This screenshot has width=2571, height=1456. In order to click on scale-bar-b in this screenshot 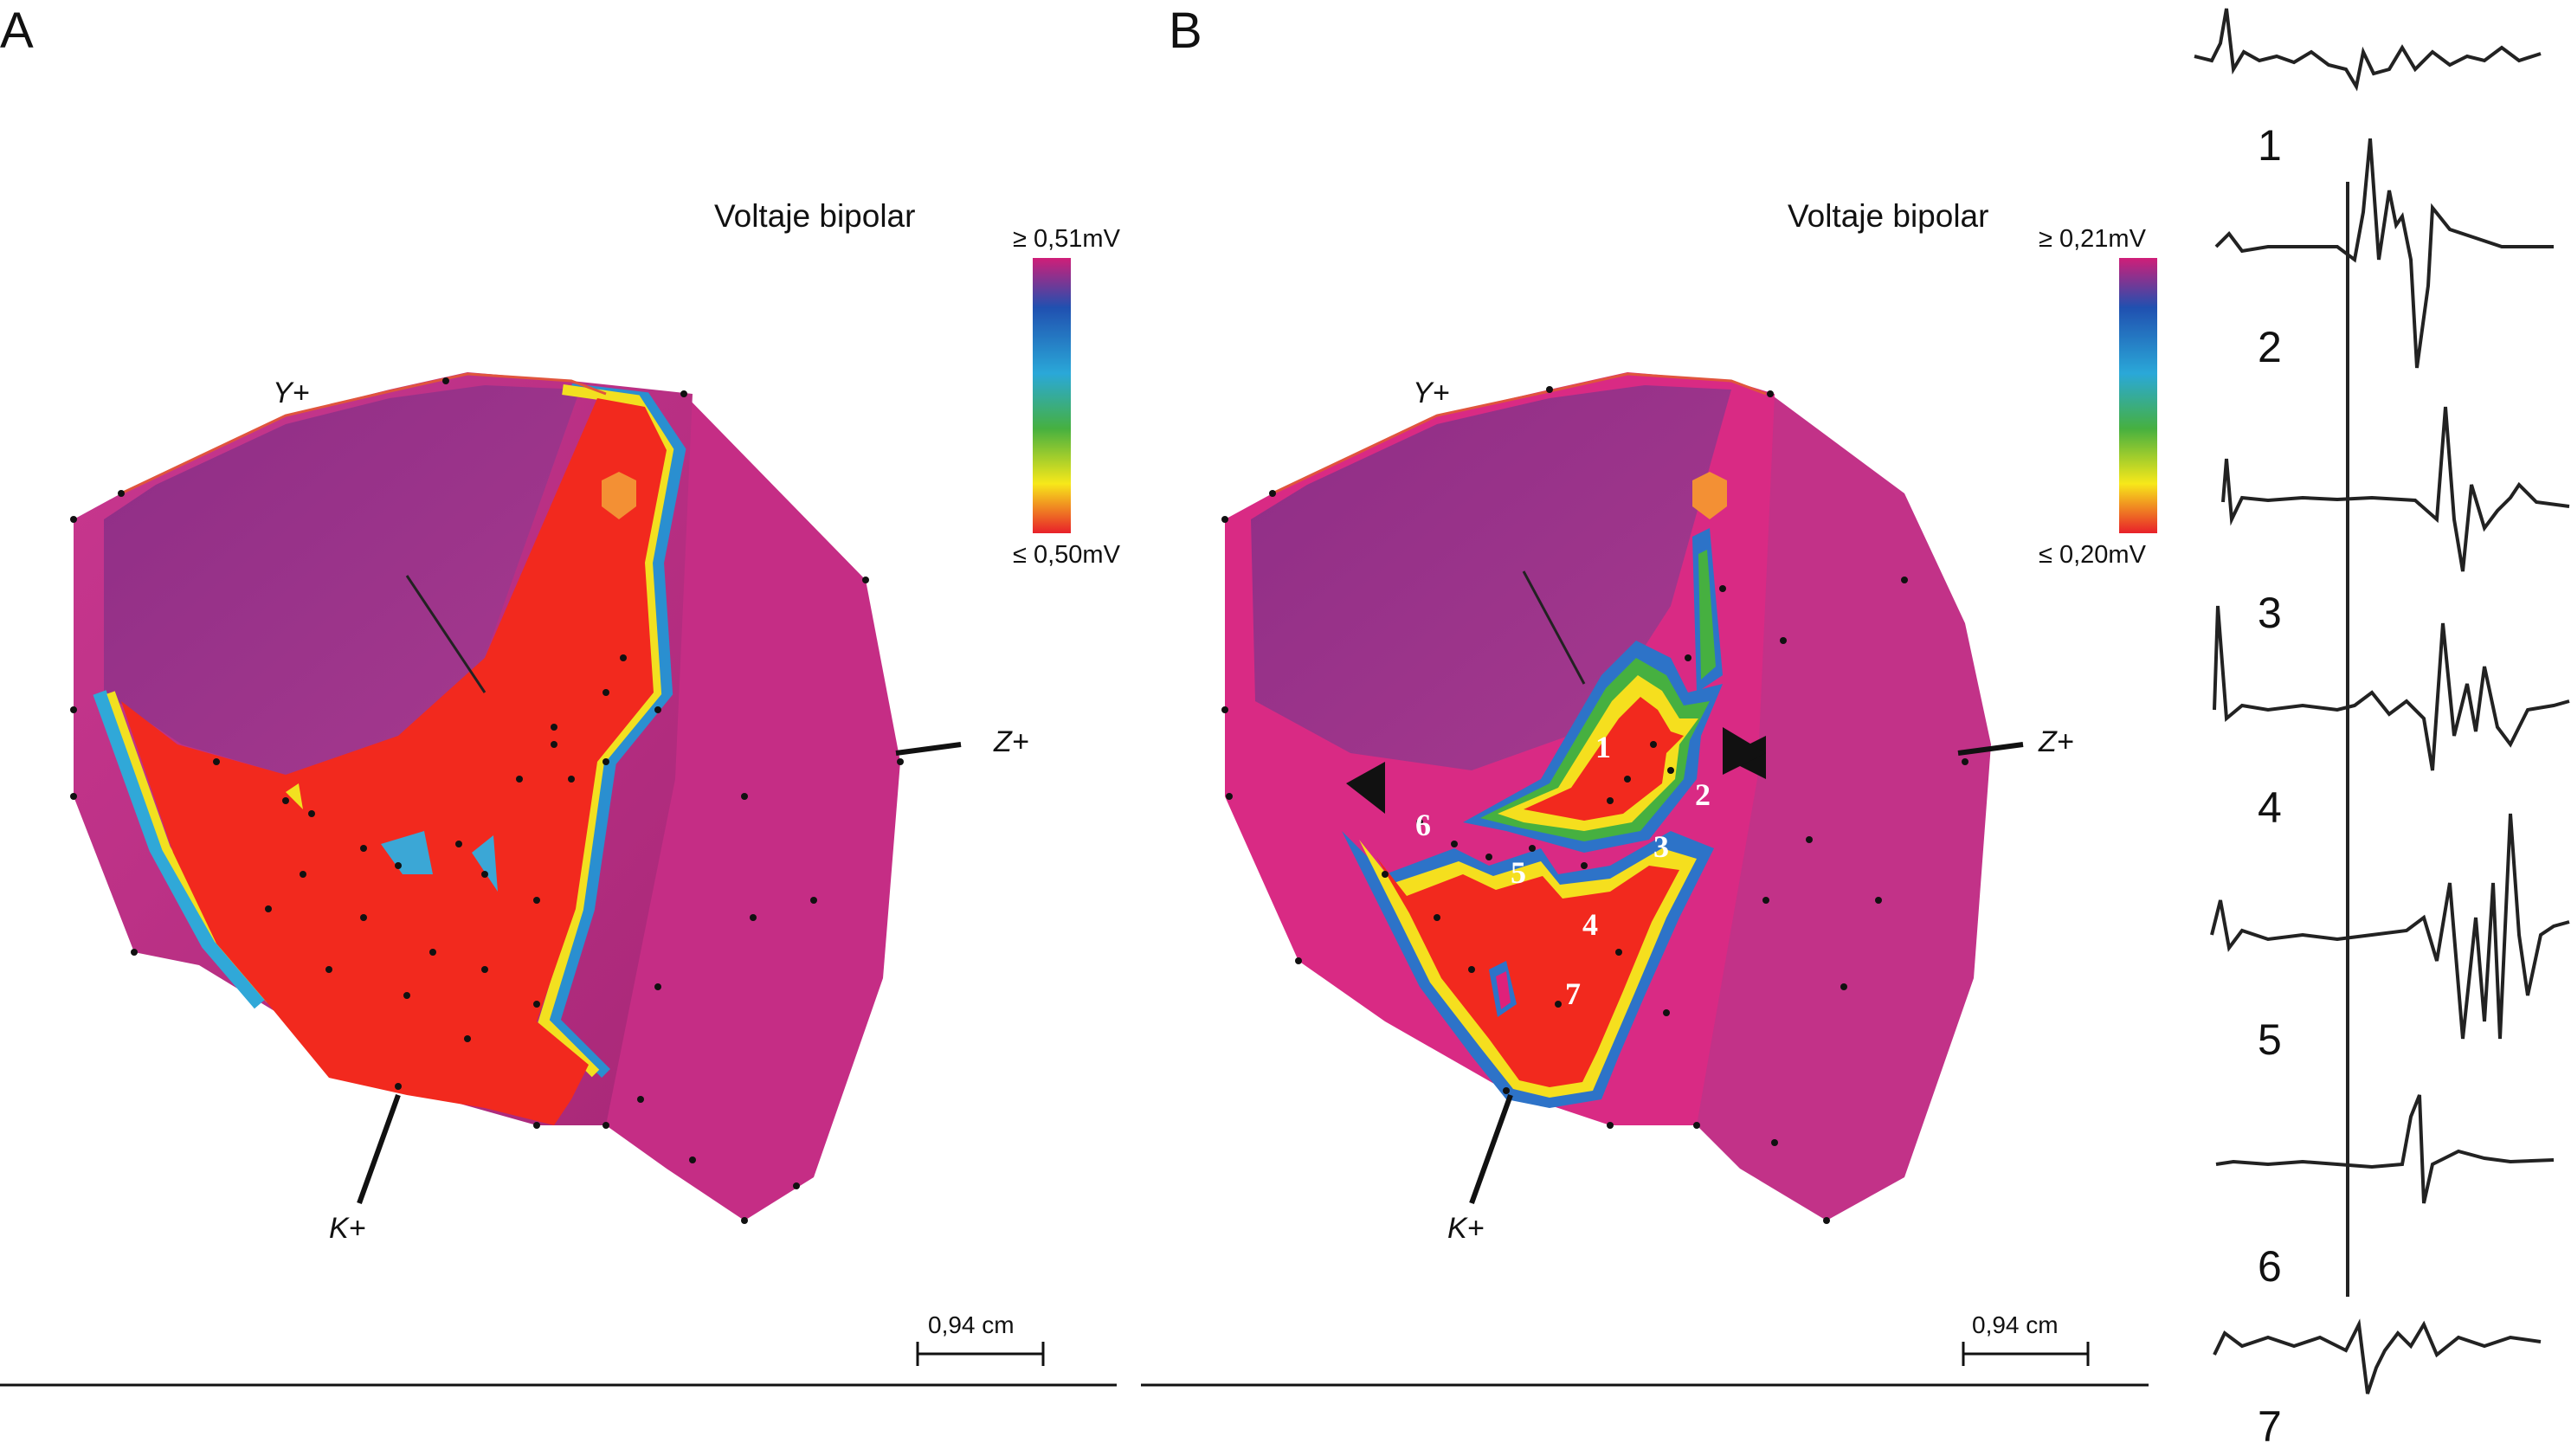, I will do `click(2026, 1354)`.